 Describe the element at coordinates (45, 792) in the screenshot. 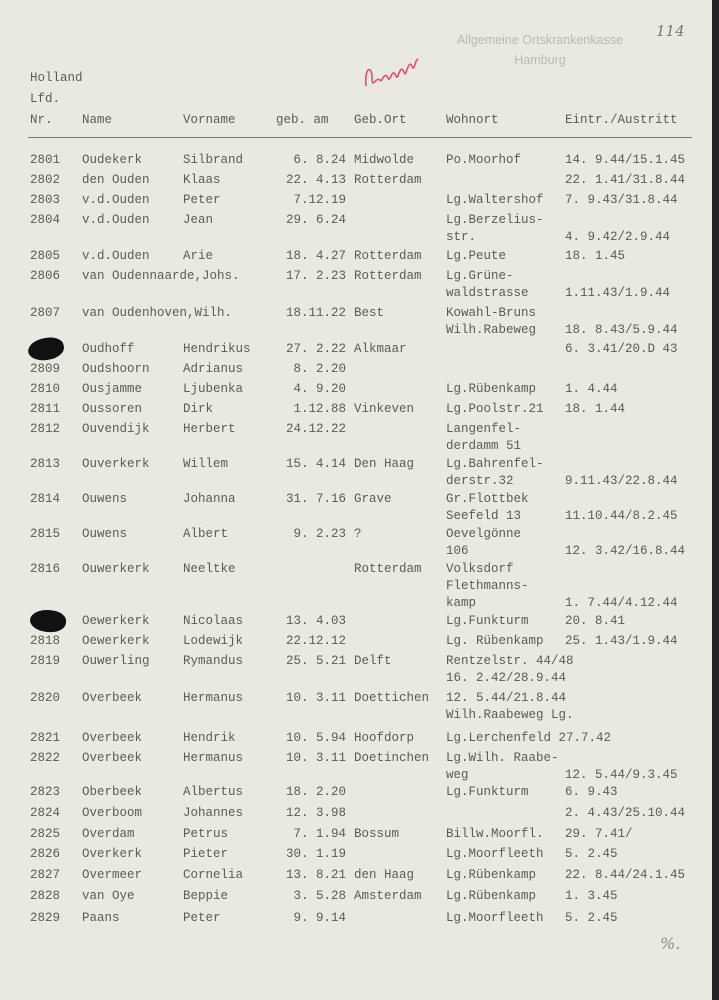

I see `row-nr: 2823` at that location.